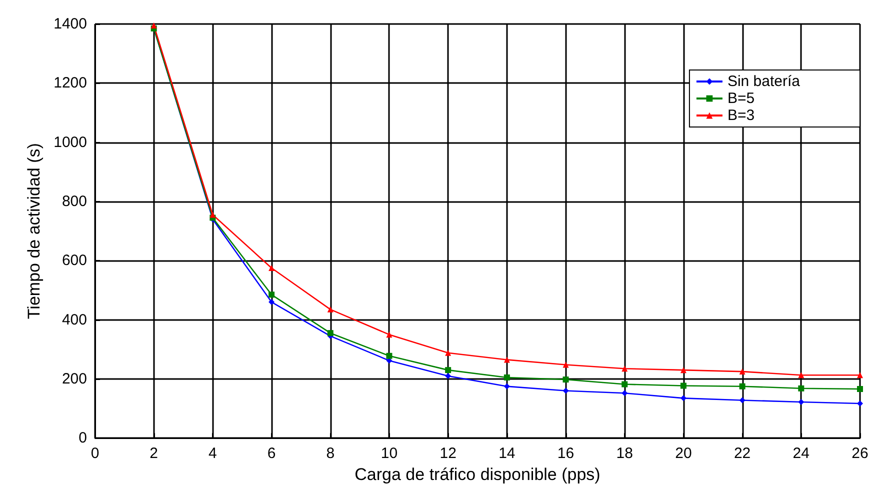 The image size is (882, 496). Describe the element at coordinates (154, 453) in the screenshot. I see `x-tick-label: 2` at that location.